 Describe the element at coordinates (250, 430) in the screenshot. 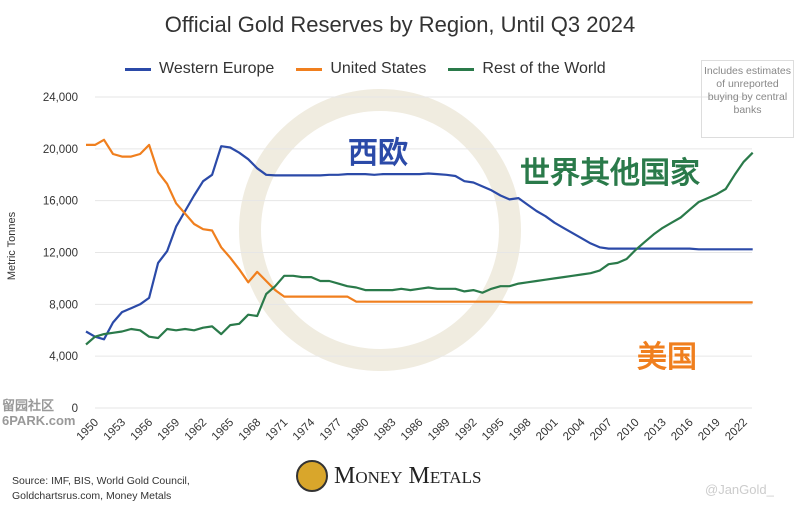

I see `x-tick-label: 1968` at that location.